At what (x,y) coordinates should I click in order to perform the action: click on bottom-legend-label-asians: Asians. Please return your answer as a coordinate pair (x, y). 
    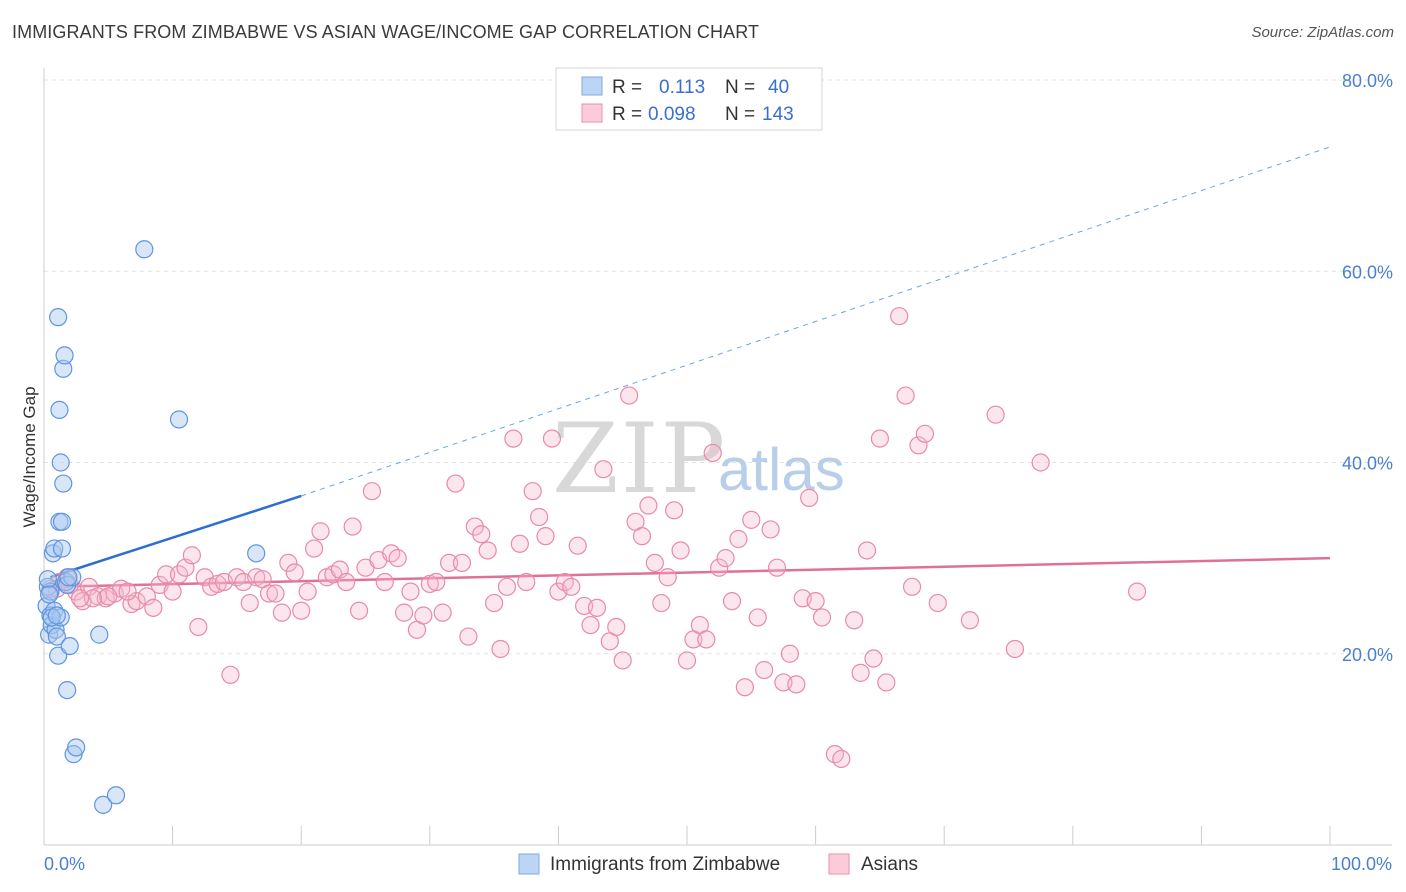
    Looking at the image, I should click on (889, 864).